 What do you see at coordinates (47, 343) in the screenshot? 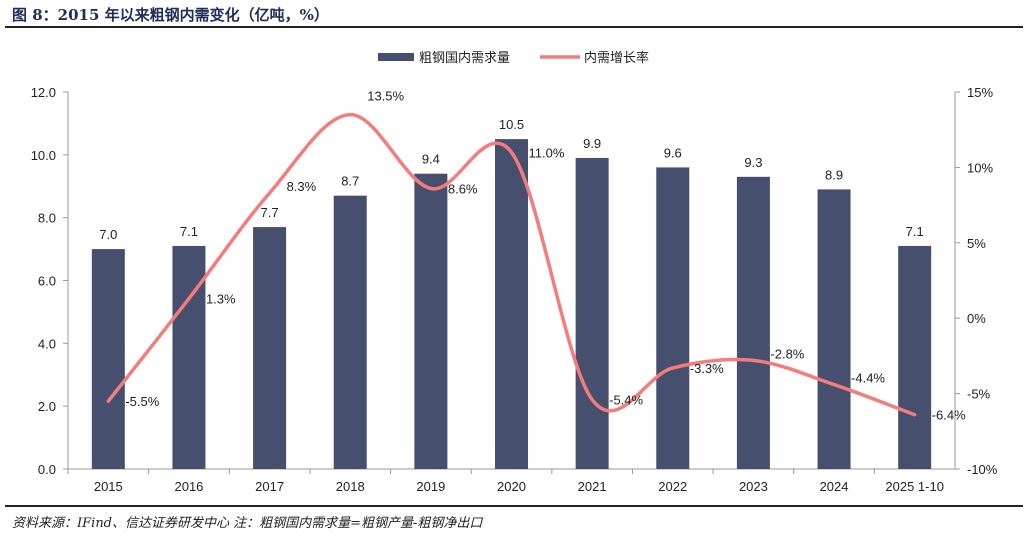
I see `left-tick-label: 4.0` at bounding box center [47, 343].